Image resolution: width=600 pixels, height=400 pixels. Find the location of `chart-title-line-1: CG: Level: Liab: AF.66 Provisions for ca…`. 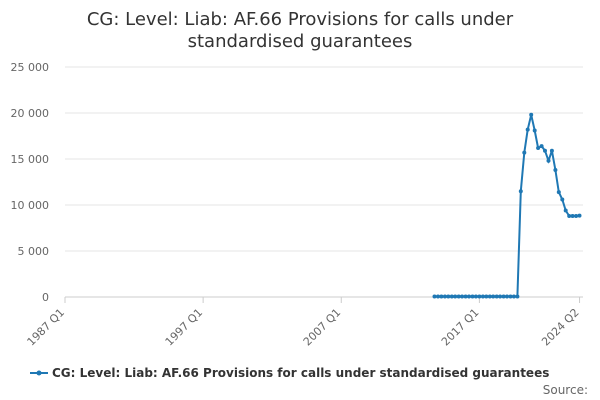

chart-title-line-1: CG: Level: Liab: AF.66 Provisions for ca… is located at coordinates (300, 19).